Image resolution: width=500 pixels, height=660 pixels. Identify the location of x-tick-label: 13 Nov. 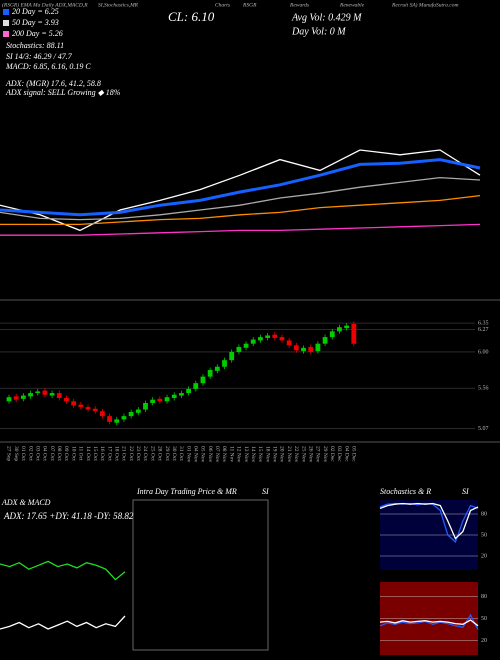
(246, 454).